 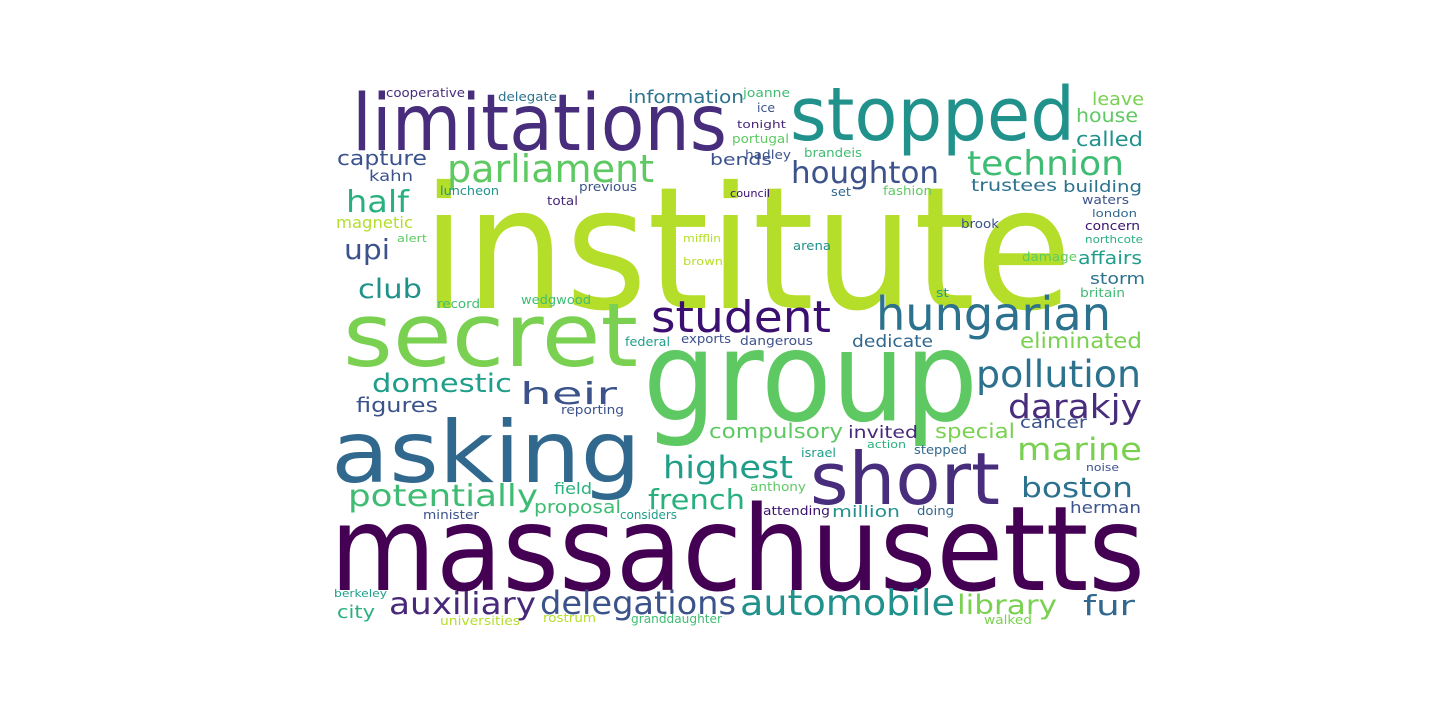 What do you see at coordinates (883, 433) in the screenshot?
I see `word-invited: invited` at bounding box center [883, 433].